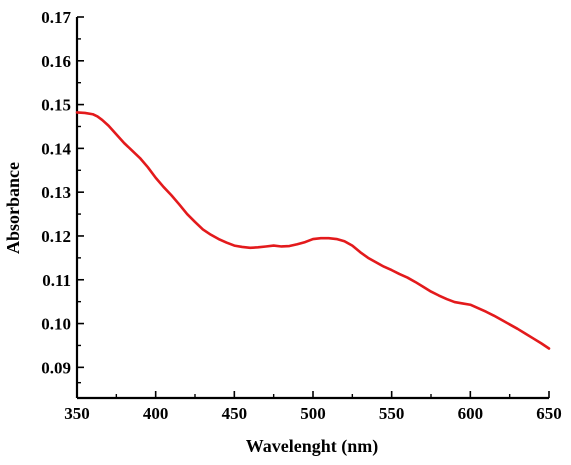 This screenshot has height=465, width=571. I want to click on y-tick-label: 0.13, so click(56, 192).